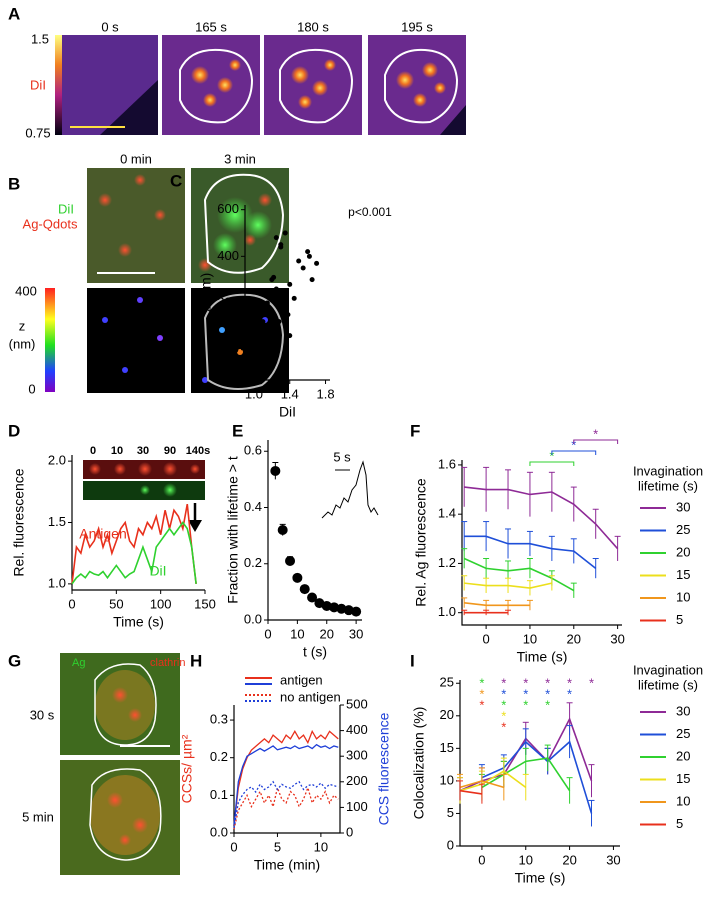 This screenshot has height=915, width=714. I want to click on panel-label: I, so click(412, 660).